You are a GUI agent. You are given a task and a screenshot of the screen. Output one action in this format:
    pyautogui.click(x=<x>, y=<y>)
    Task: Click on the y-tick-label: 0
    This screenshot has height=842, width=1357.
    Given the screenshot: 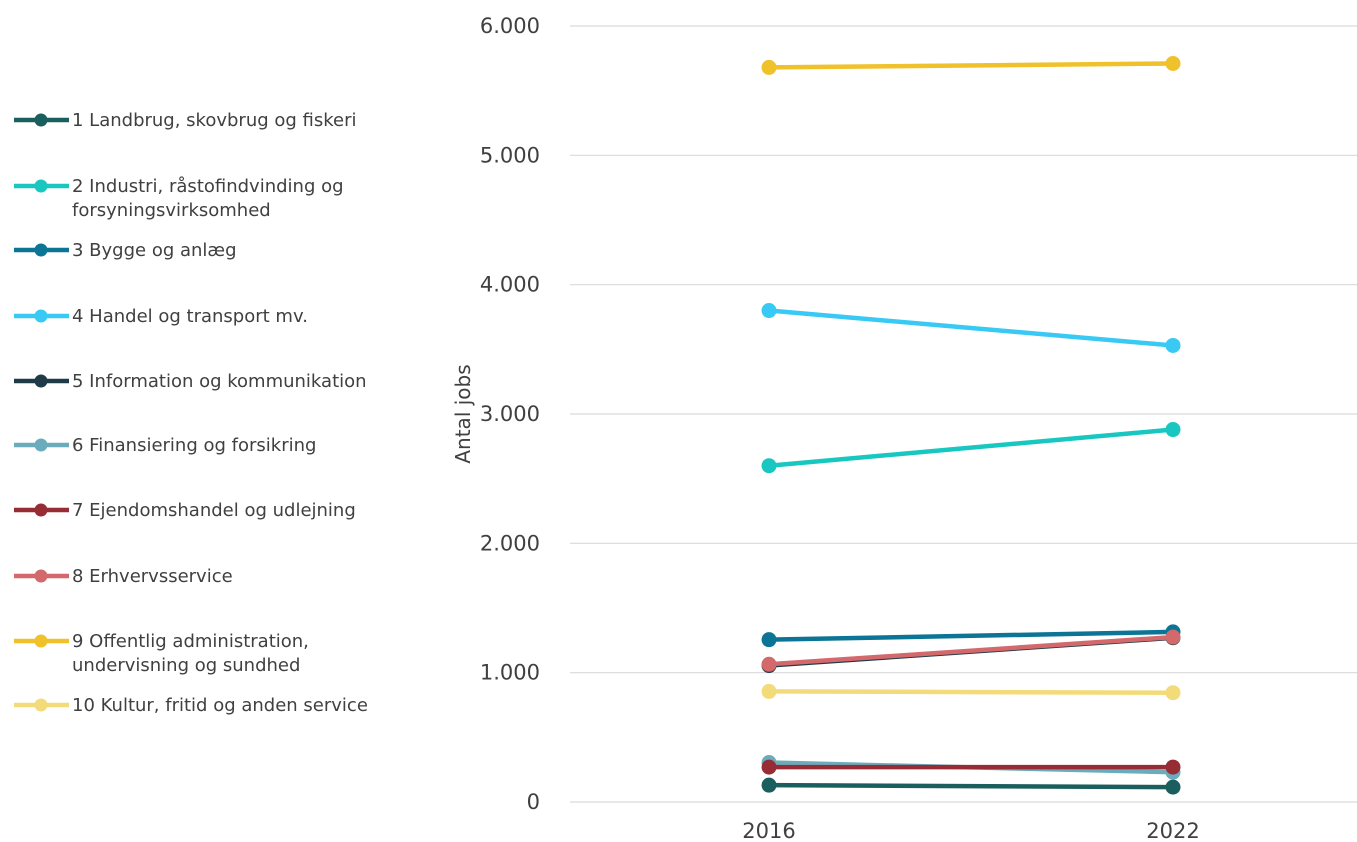 What is the action you would take?
    pyautogui.click(x=533, y=802)
    